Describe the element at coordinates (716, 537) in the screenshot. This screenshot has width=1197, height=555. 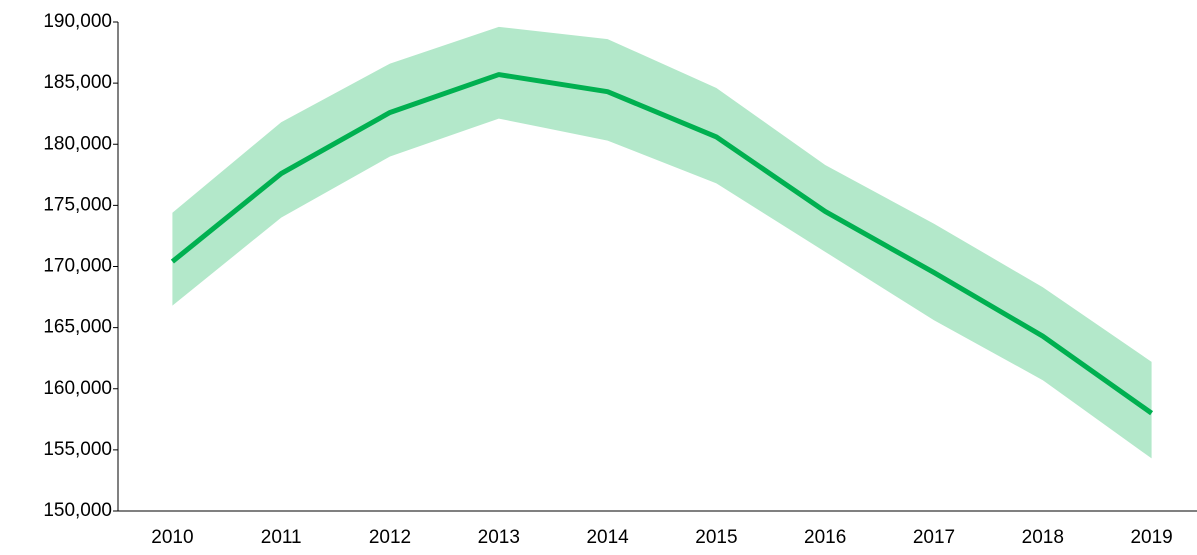
I see `x-tick-label: 2015` at that location.